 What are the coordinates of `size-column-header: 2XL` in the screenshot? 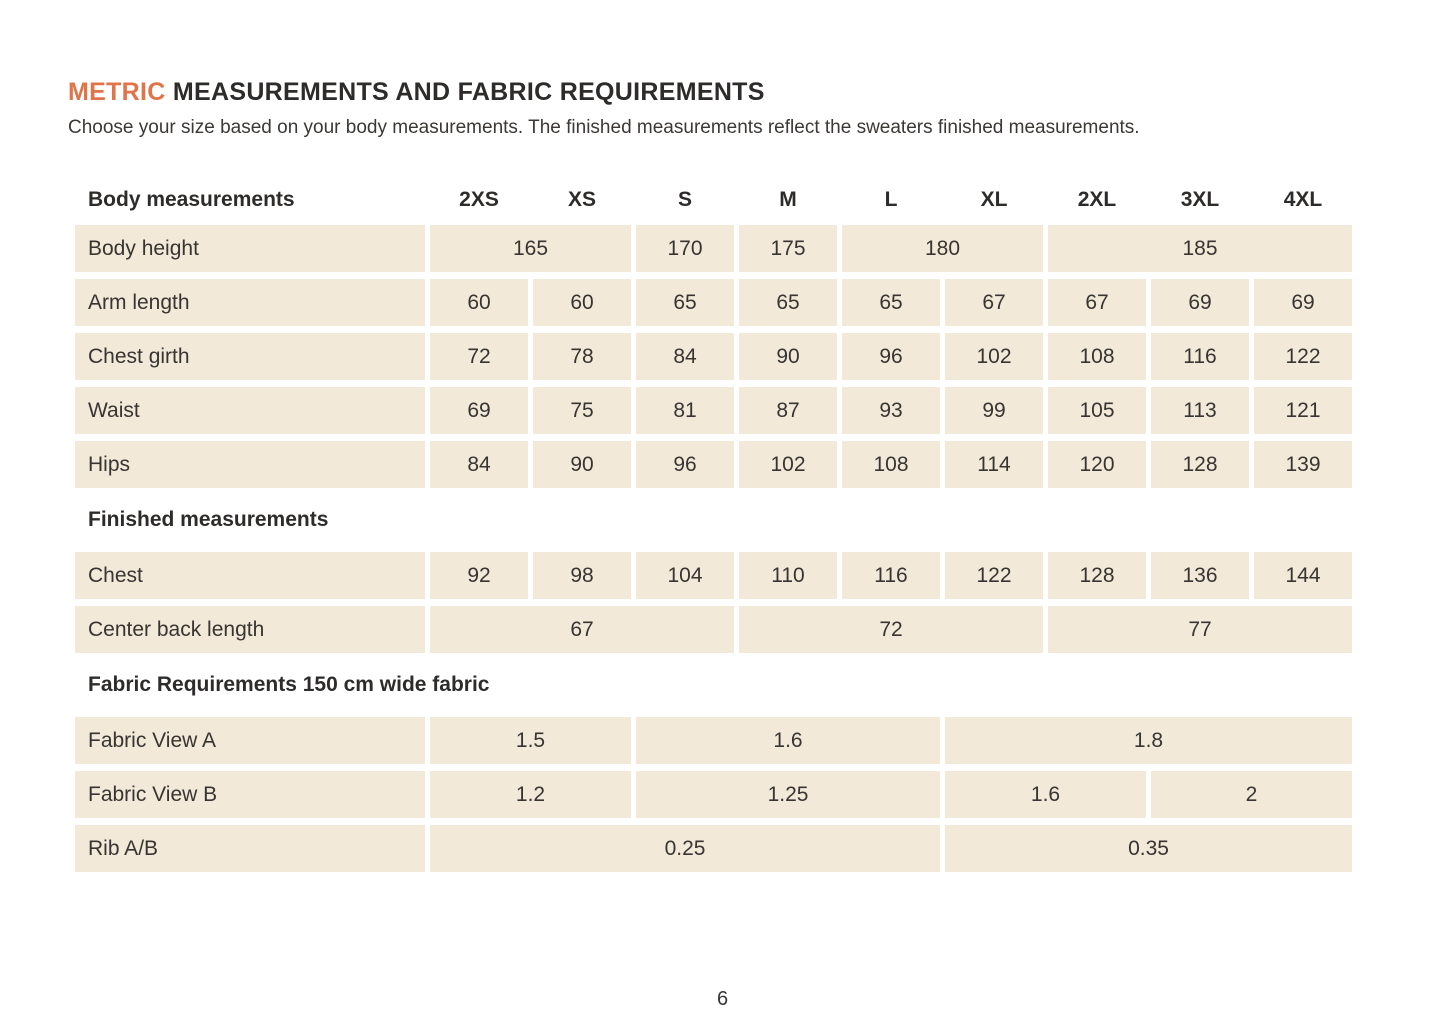 It's located at (1097, 199).